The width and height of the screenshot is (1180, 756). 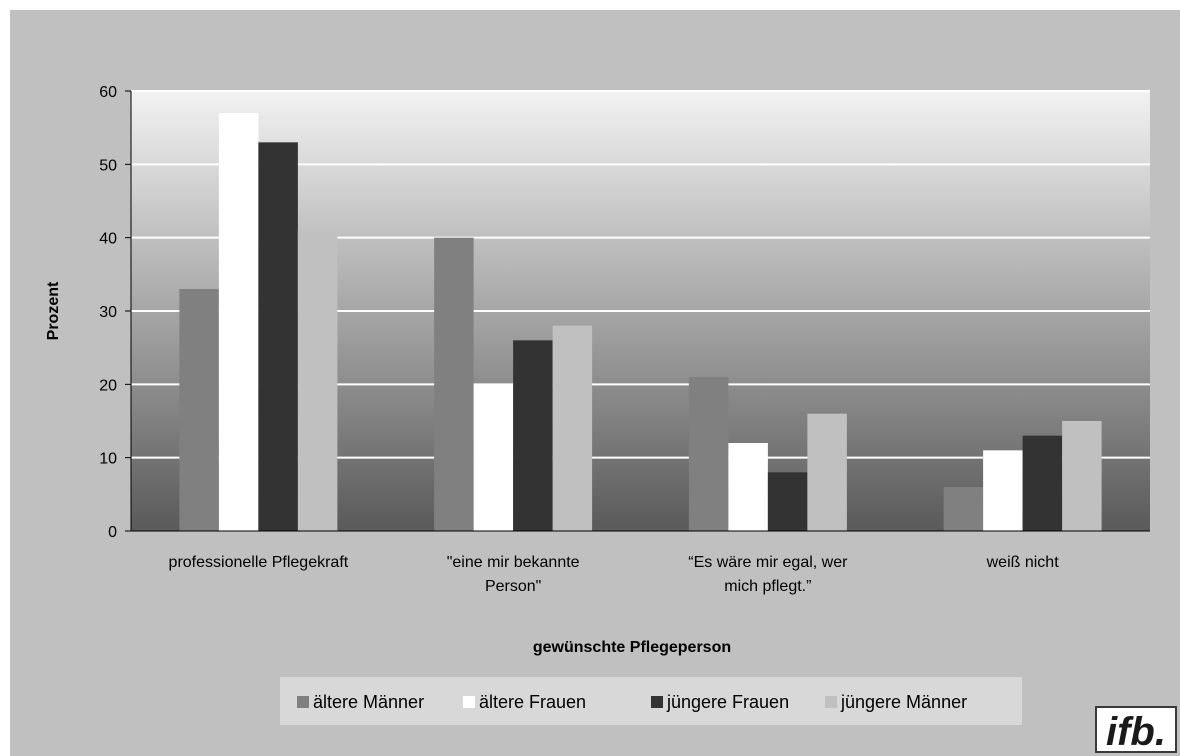 I want to click on x-category-label: professionelle Pflegekraft, so click(x=259, y=562).